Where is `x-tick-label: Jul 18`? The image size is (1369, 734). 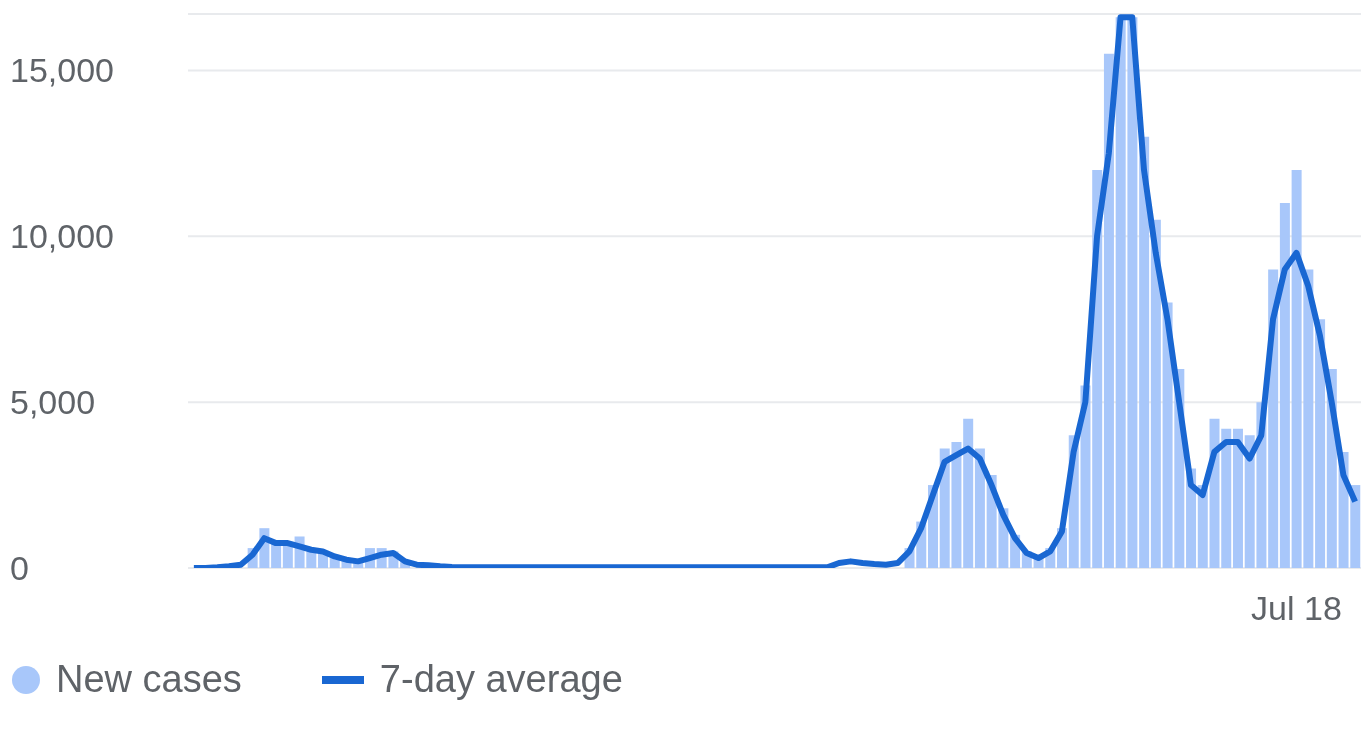 x-tick-label: Jul 18 is located at coordinates (1296, 608).